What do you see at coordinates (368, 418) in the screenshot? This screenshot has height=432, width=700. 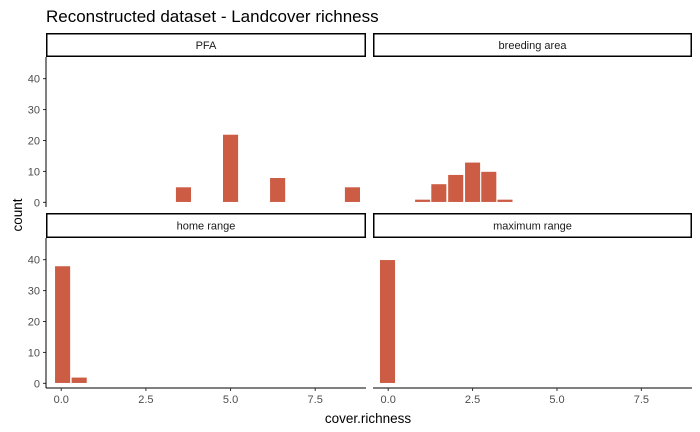 I see `x-axis-title: cover.richness` at bounding box center [368, 418].